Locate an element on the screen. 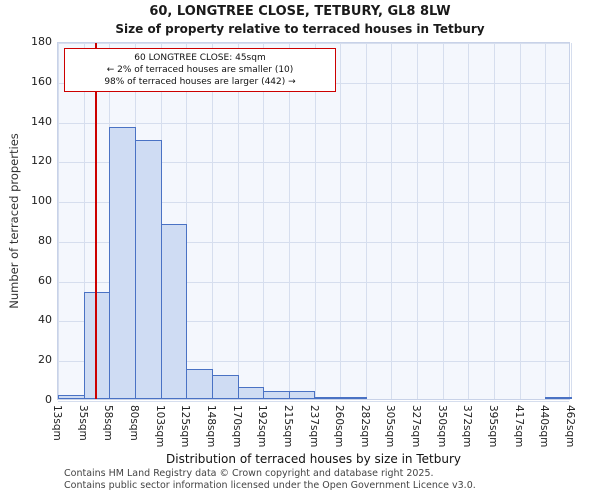  x-tick-label: 103sqm is located at coordinates (159, 426).